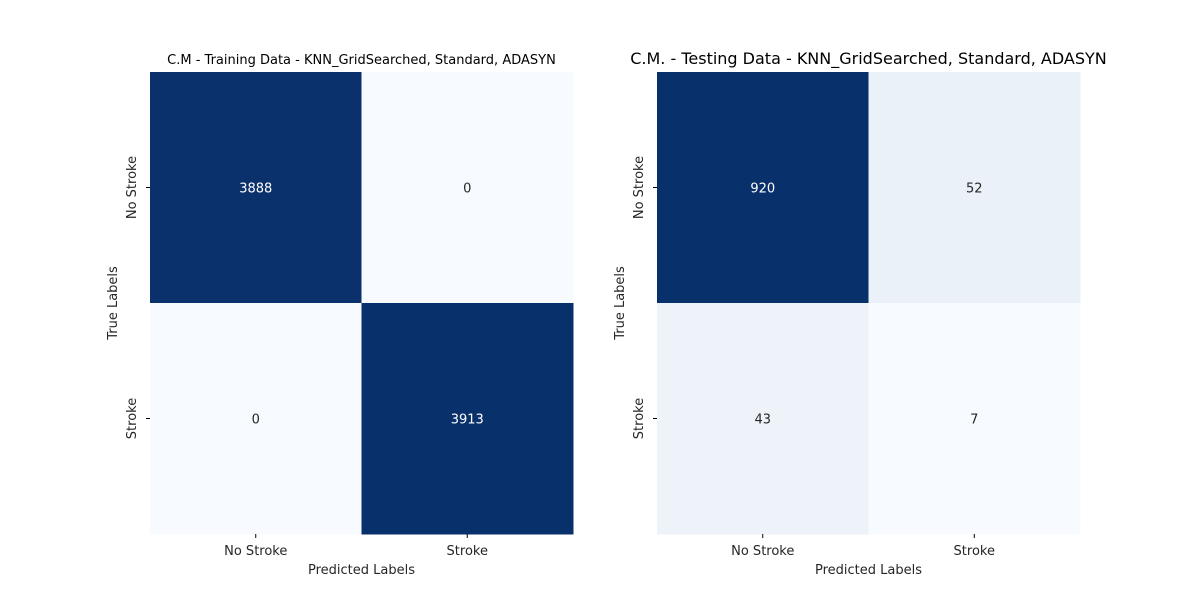 The height and width of the screenshot is (600, 1200). I want to click on cell-value-label: 3913, so click(467, 420).